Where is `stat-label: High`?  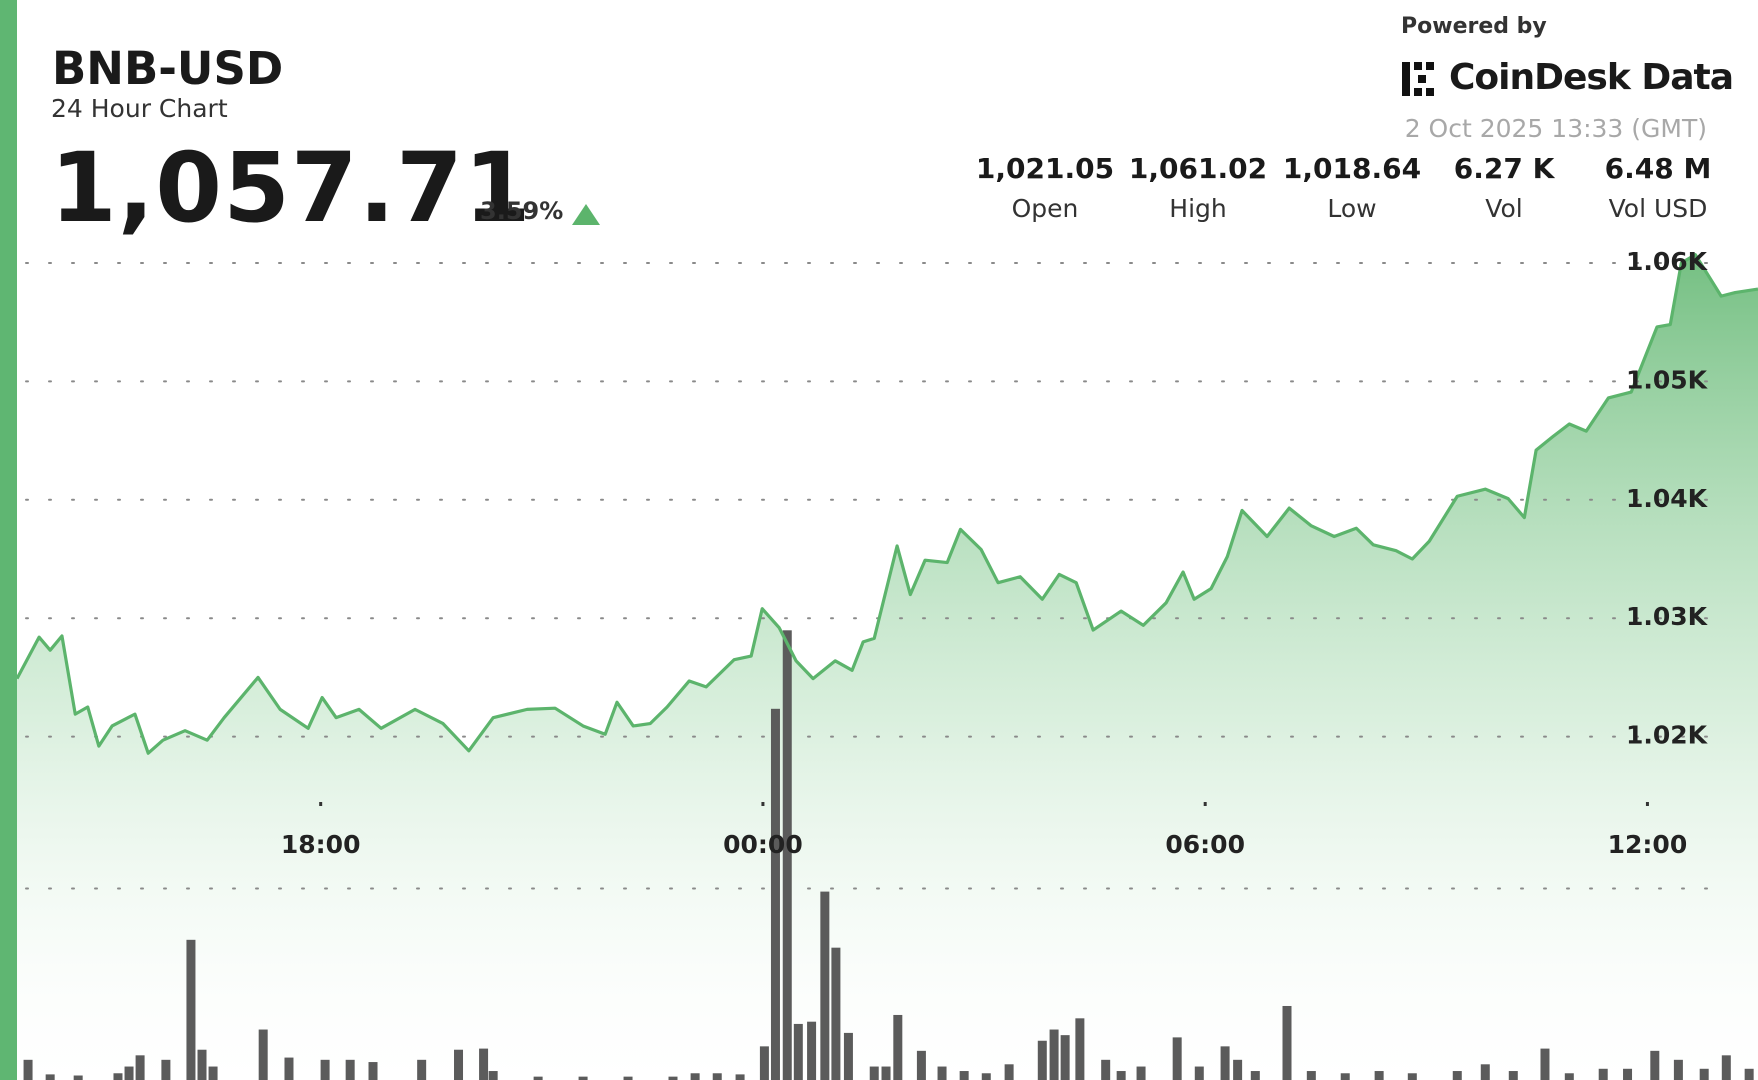 stat-label: High is located at coordinates (1198, 208).